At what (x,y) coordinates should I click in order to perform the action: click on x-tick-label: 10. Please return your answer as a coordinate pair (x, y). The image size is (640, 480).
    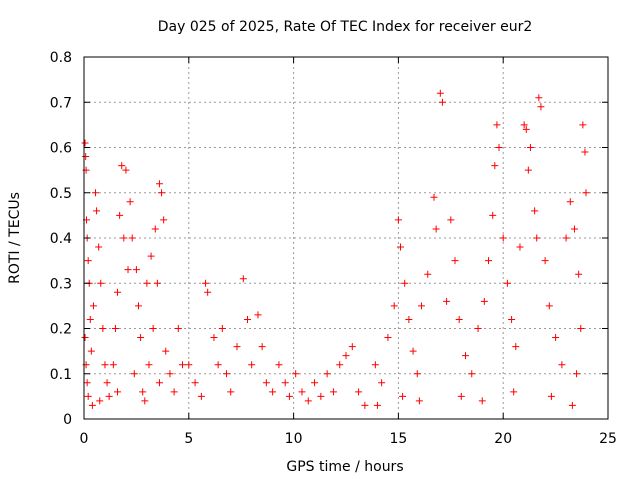
    Looking at the image, I should click on (294, 439).